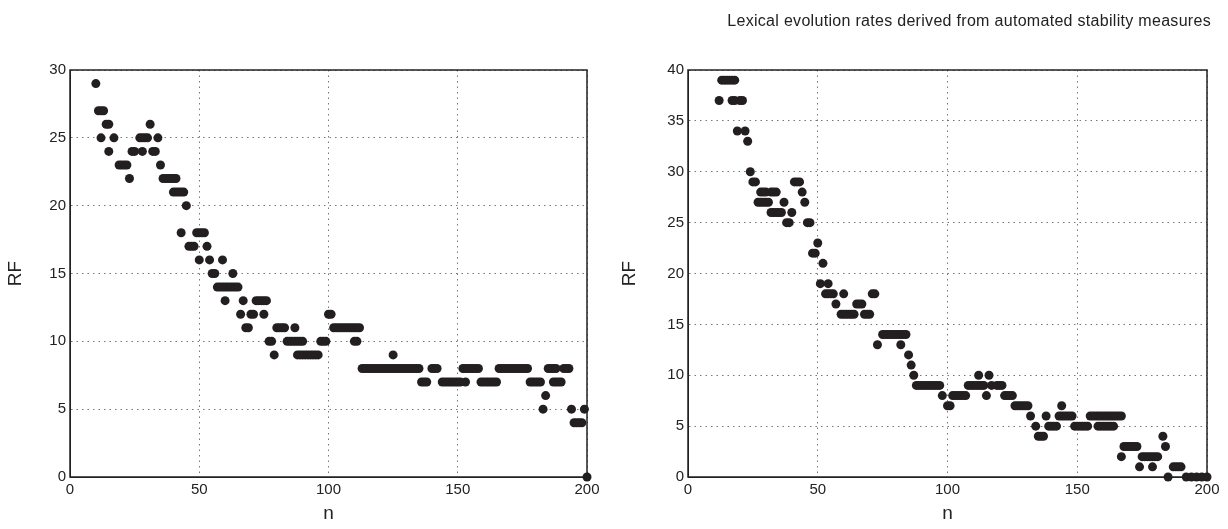  I want to click on y-tick-label: 35, so click(675, 120).